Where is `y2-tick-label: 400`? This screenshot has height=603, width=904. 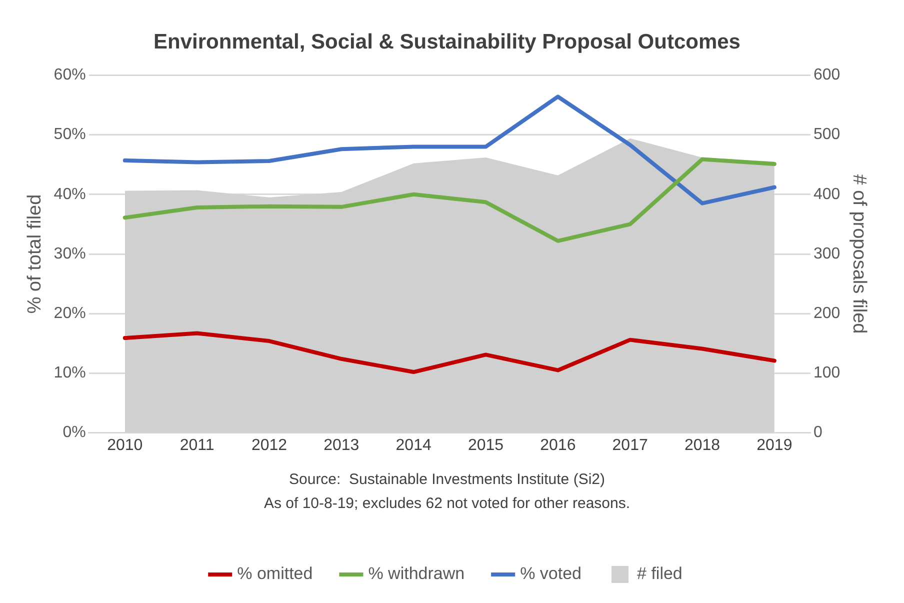
y2-tick-label: 400 is located at coordinates (827, 194).